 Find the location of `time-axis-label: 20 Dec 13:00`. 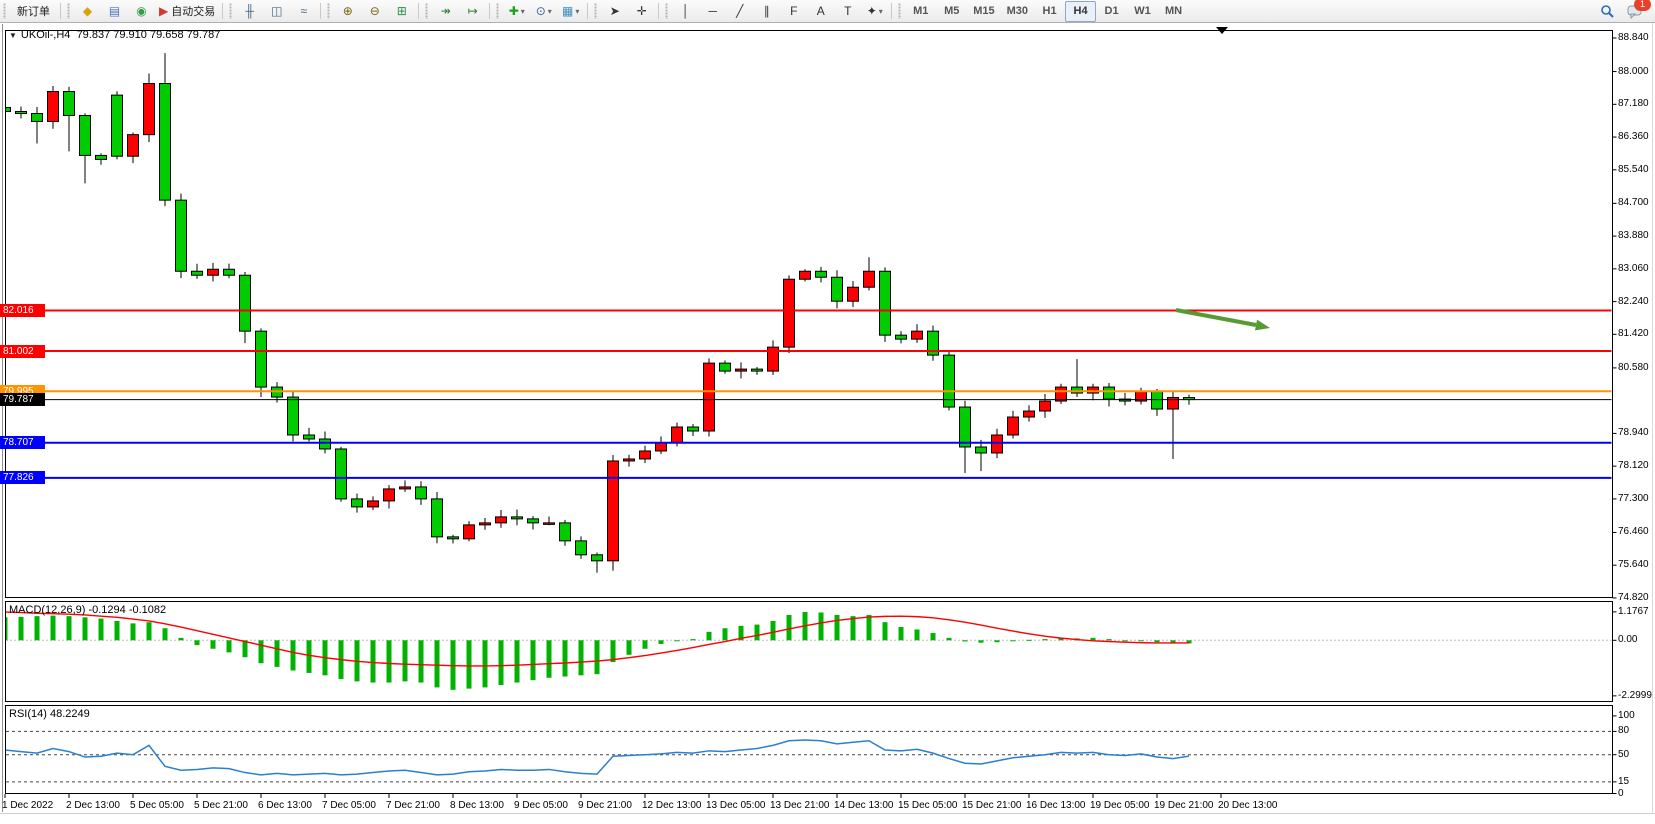

time-axis-label: 20 Dec 13:00 is located at coordinates (1248, 805).